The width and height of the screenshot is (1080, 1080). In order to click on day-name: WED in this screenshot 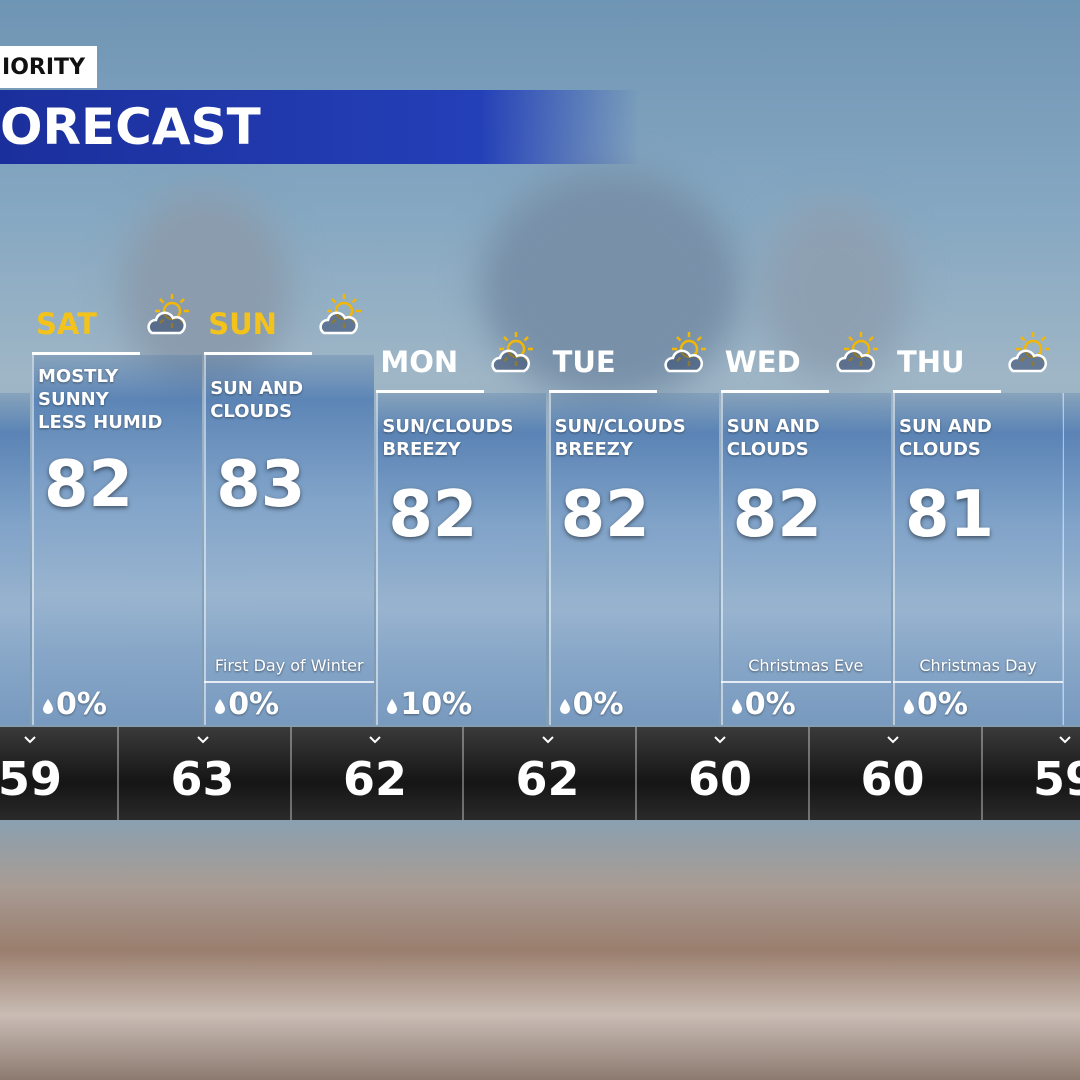, I will do `click(762, 362)`.